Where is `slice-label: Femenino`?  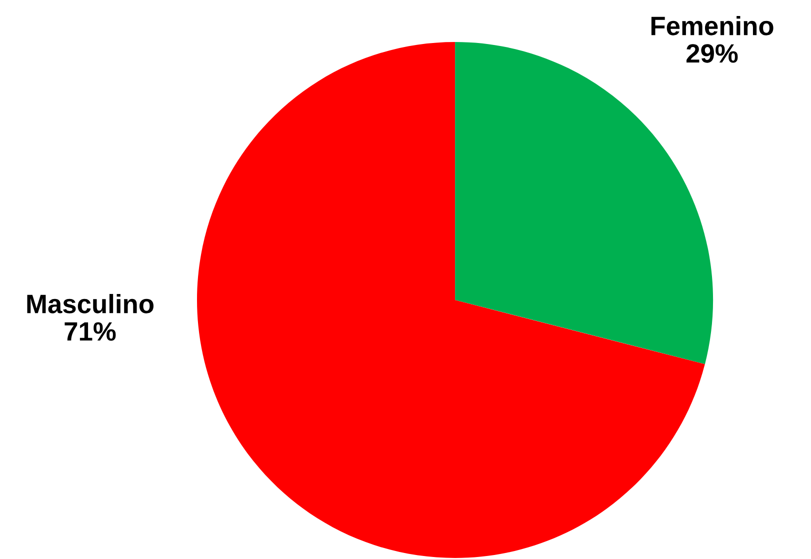
slice-label: Femenino is located at coordinates (712, 26).